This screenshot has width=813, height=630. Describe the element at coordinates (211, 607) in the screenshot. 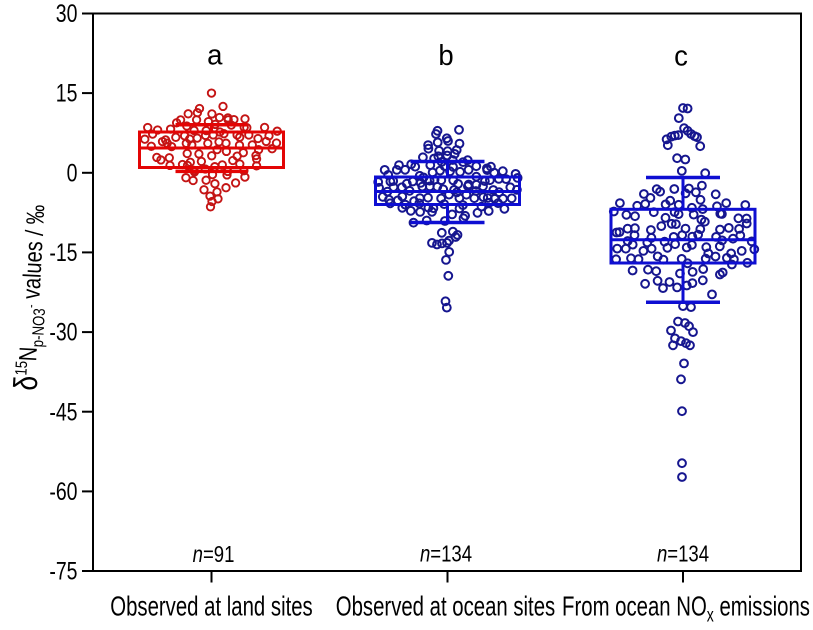

I see `svg-text: Observed at land sites` at that location.